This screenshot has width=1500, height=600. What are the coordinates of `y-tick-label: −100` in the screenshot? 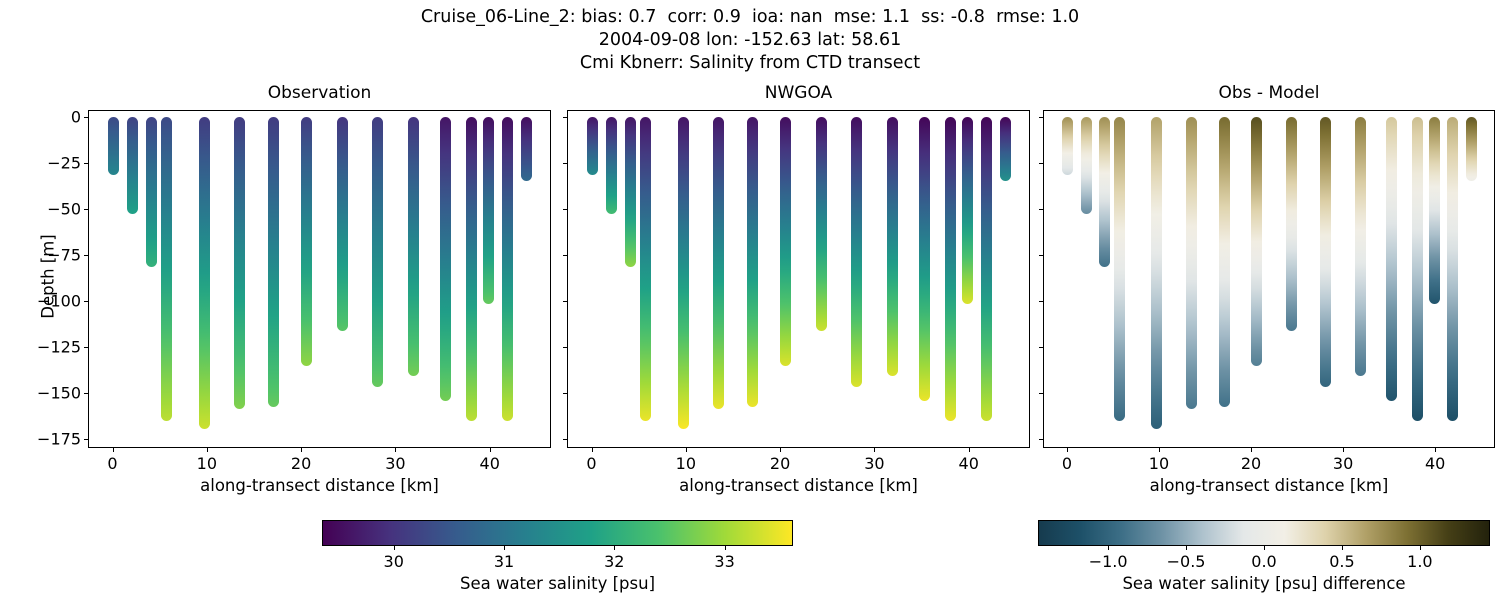 It's located at (59, 301).